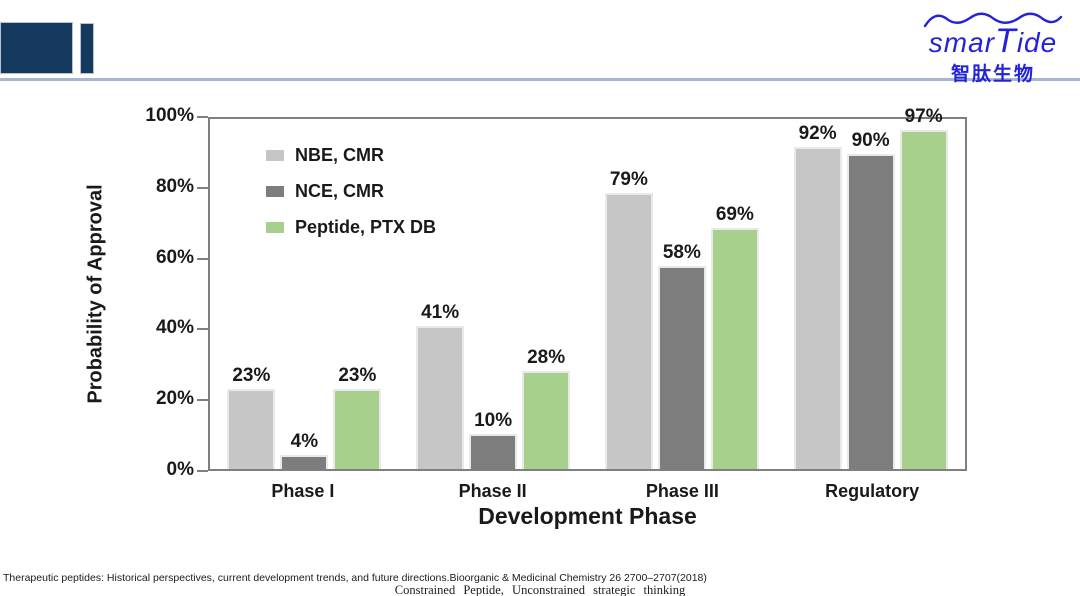  I want to click on bar: 41%, so click(440, 385).